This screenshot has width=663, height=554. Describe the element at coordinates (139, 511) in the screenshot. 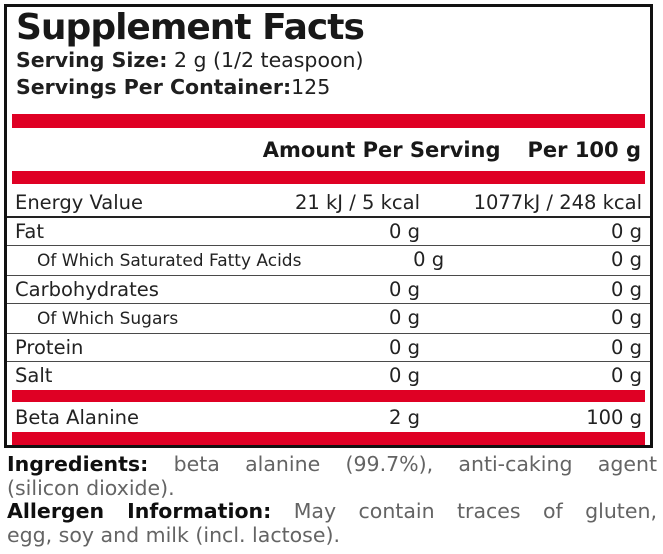

I see `allergen-label: Allergen Information:` at that location.